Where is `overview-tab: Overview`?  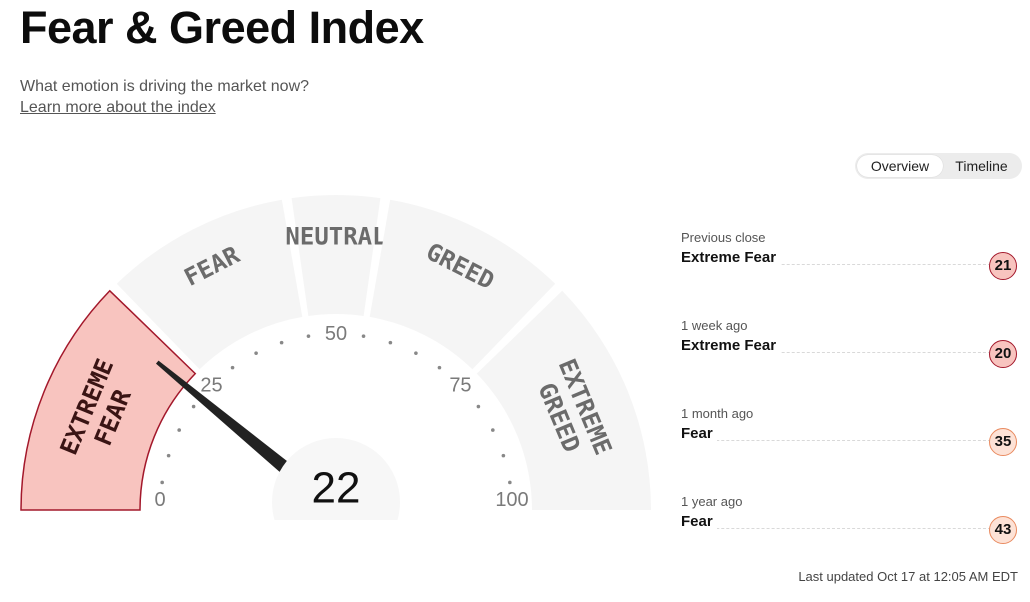 overview-tab: Overview is located at coordinates (900, 166).